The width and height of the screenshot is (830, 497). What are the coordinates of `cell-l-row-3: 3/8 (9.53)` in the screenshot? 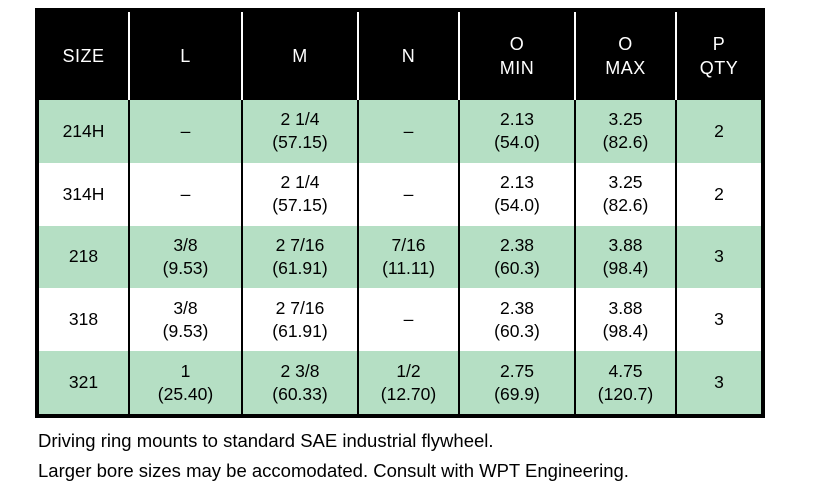 It's located at (184, 320).